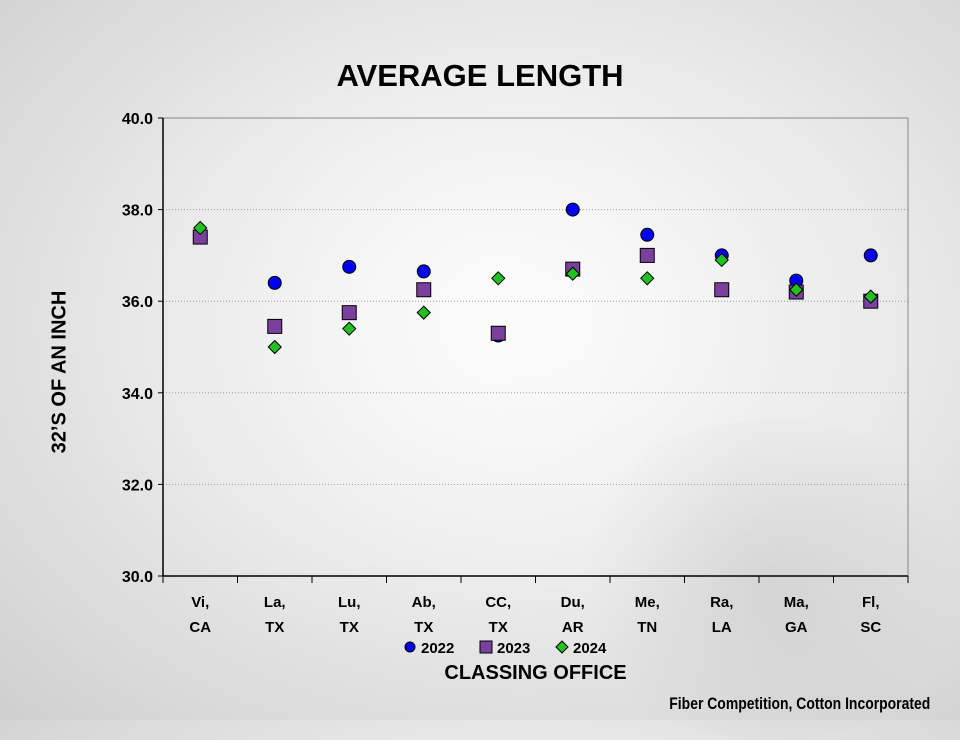  What do you see at coordinates (721, 615) in the screenshot?
I see `x-tick-label: Ra, LA` at bounding box center [721, 615].